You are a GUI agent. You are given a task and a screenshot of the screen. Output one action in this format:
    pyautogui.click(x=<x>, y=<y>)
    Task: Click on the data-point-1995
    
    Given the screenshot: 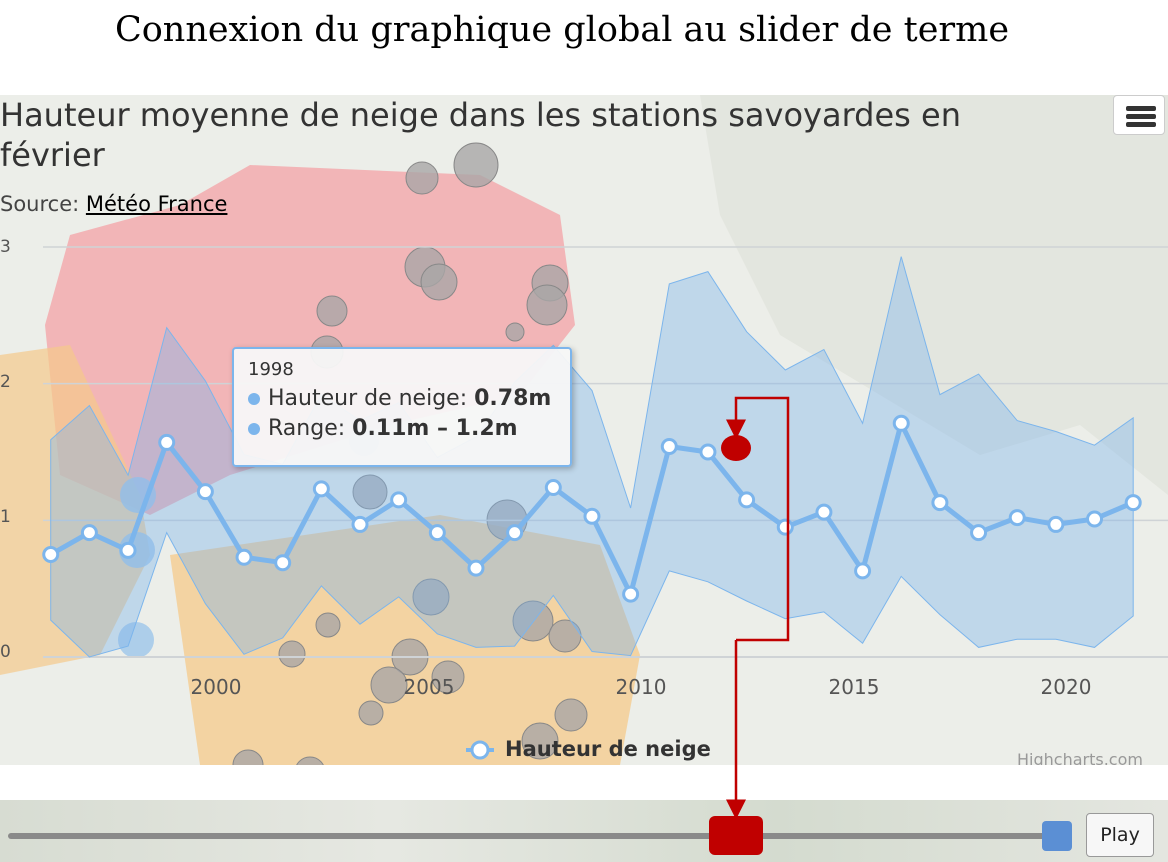 What is the action you would take?
    pyautogui.click(x=89, y=533)
    